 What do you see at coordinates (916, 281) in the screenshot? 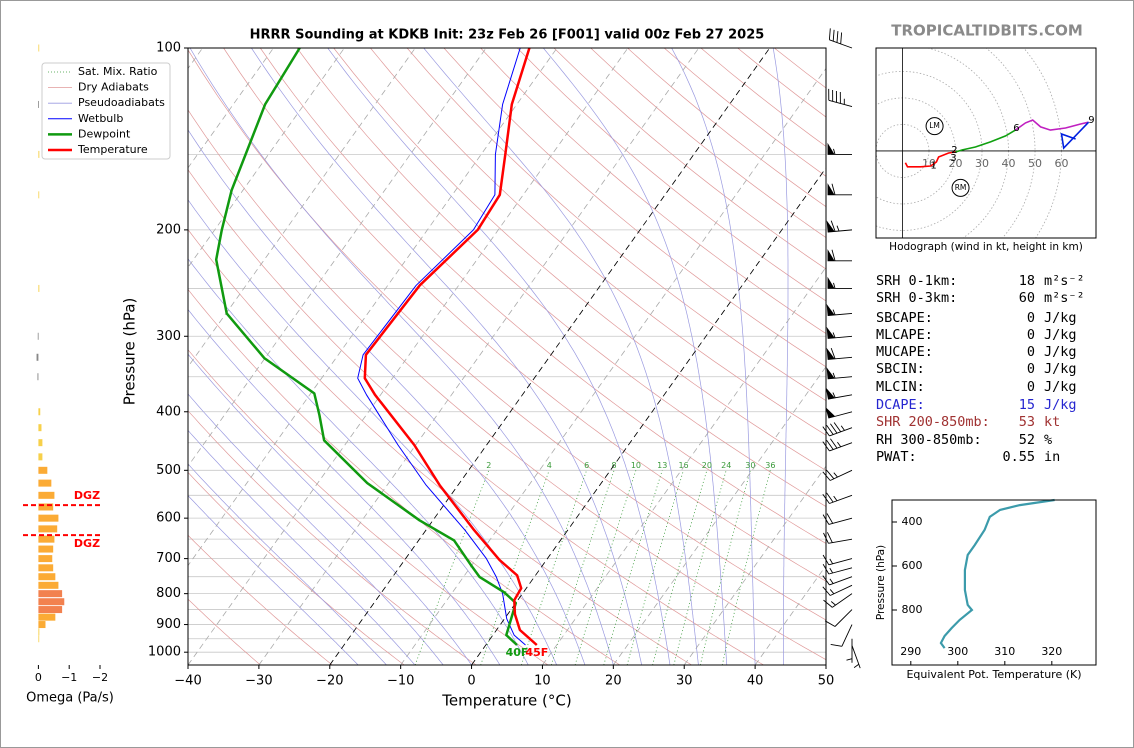
I see `parameter-label: SRH 0-1km:` at bounding box center [916, 281].